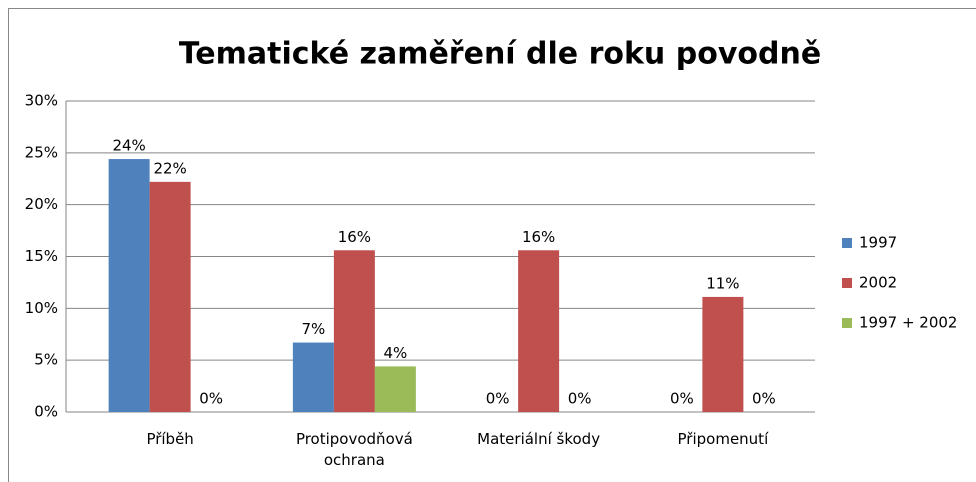 The image size is (976, 482). What do you see at coordinates (41, 308) in the screenshot?
I see `y-tick-label: 10%` at bounding box center [41, 308].